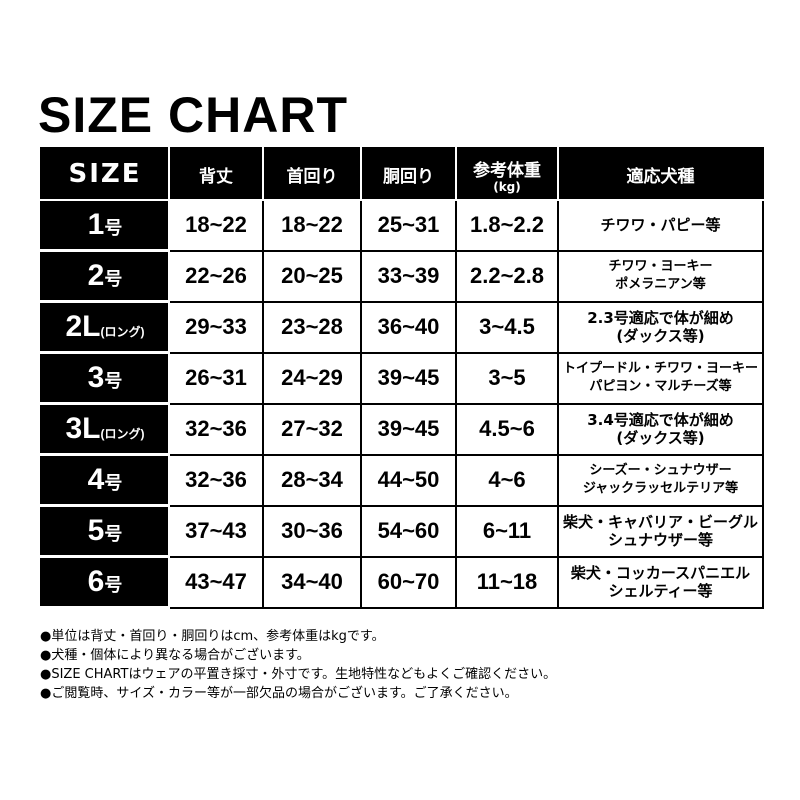  What do you see at coordinates (216, 531) in the screenshot?
I see `back-length-cell: 37~43` at bounding box center [216, 531].